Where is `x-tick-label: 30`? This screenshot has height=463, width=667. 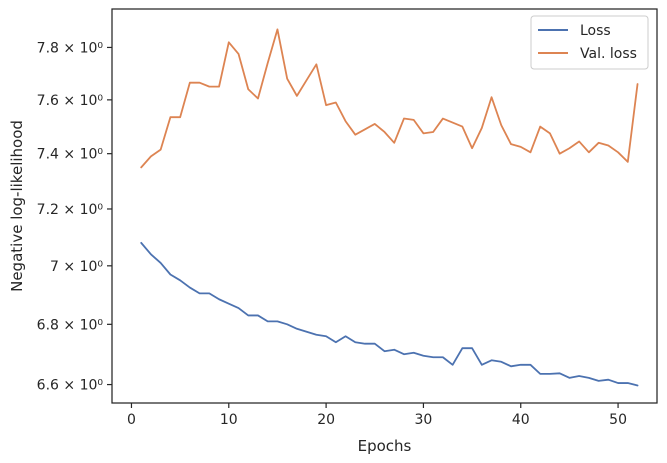
x-tick-label: 30 is located at coordinates (424, 420).